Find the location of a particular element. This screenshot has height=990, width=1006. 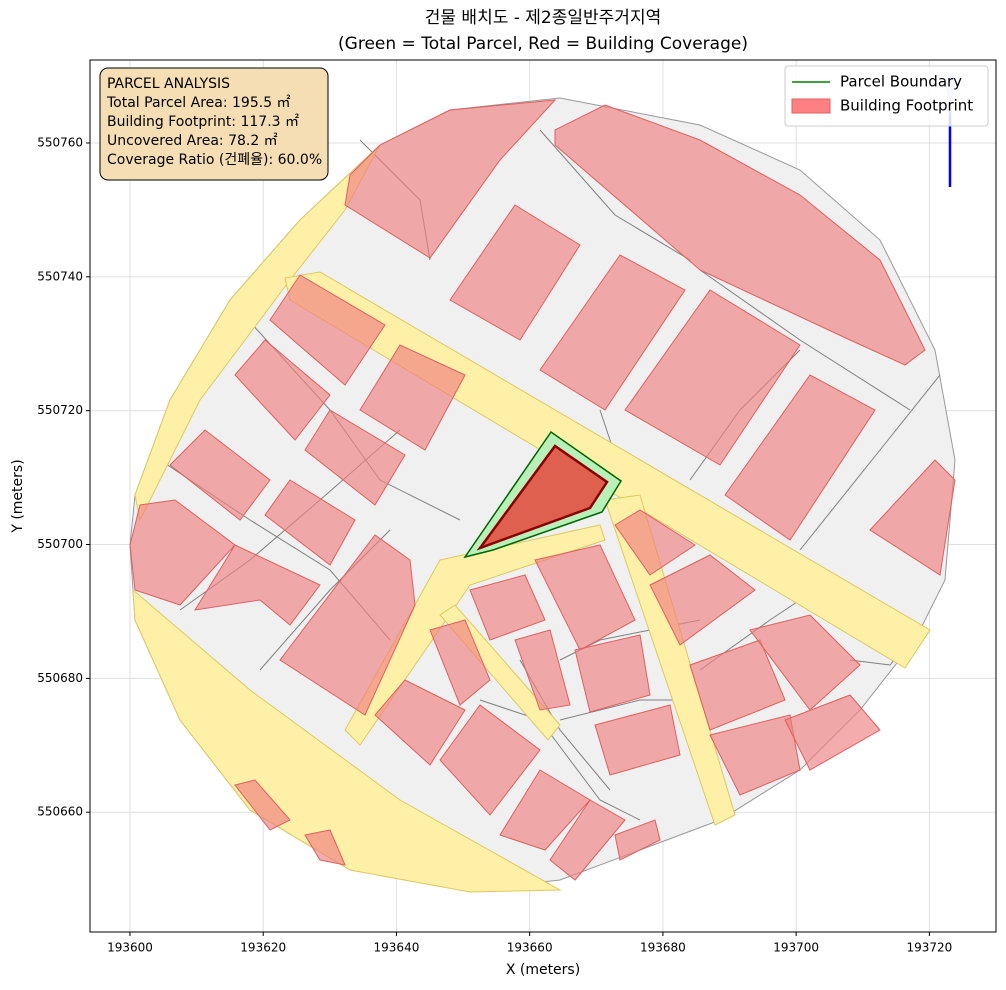

annotation-line: Building Footprint: 117.3 ㎡ is located at coordinates (203, 122).